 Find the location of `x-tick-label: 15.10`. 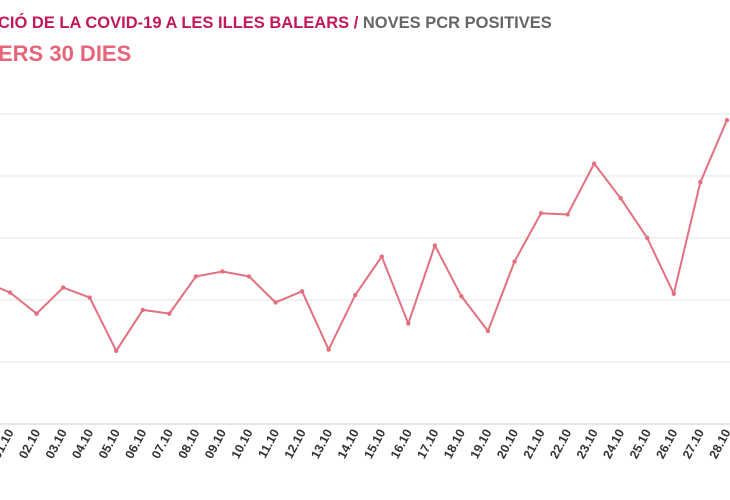

x-tick-label: 15.10 is located at coordinates (374, 444).